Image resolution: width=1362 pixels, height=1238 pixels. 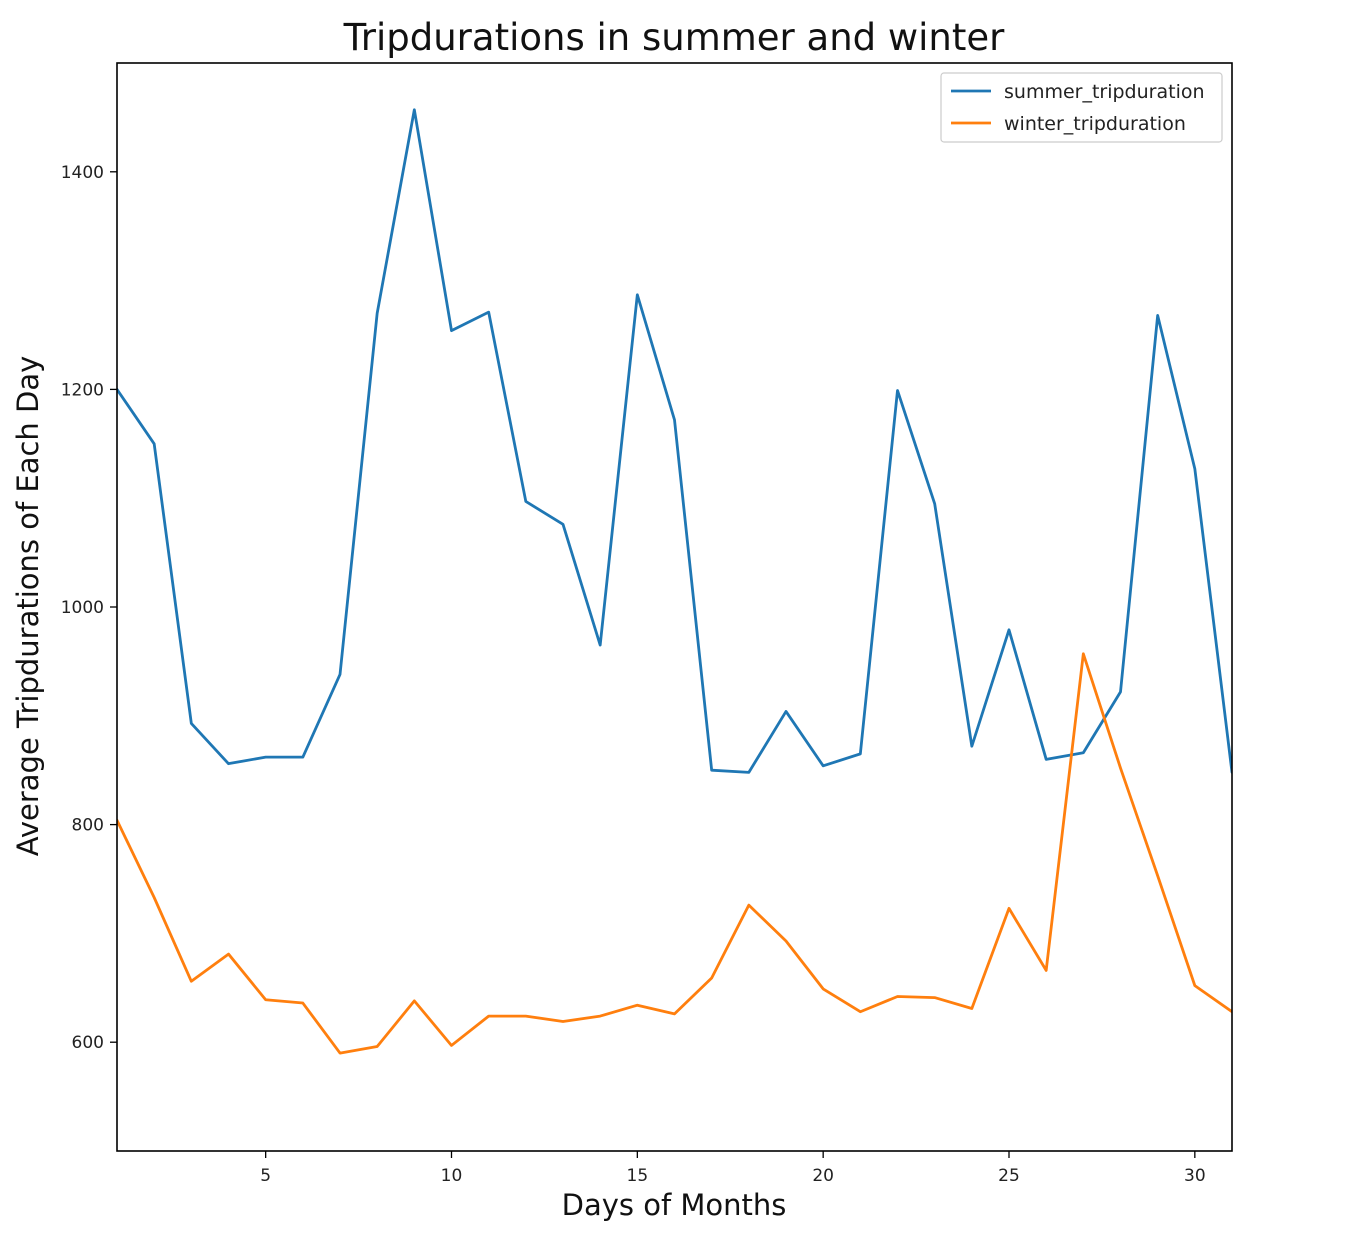 What do you see at coordinates (88, 1043) in the screenshot?
I see `y-tick-label: 600` at bounding box center [88, 1043].